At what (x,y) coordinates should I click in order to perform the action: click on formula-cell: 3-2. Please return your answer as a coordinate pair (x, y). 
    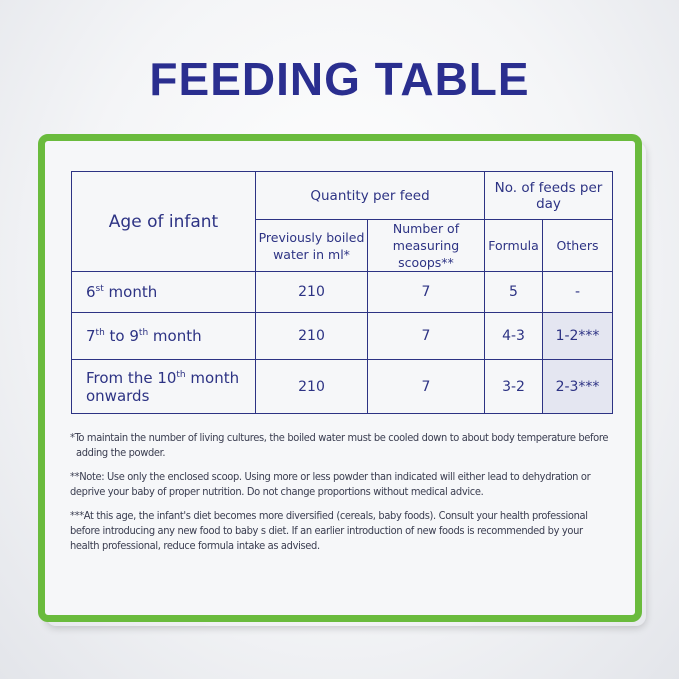
    Looking at the image, I should click on (513, 386).